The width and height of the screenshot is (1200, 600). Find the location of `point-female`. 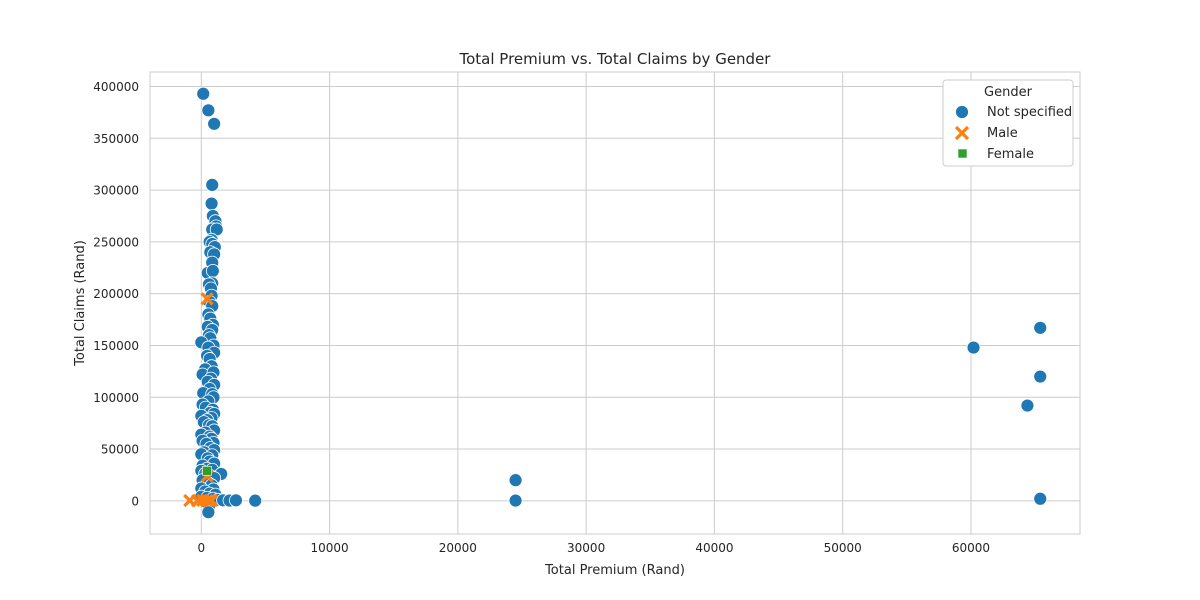

point-female is located at coordinates (207, 471).